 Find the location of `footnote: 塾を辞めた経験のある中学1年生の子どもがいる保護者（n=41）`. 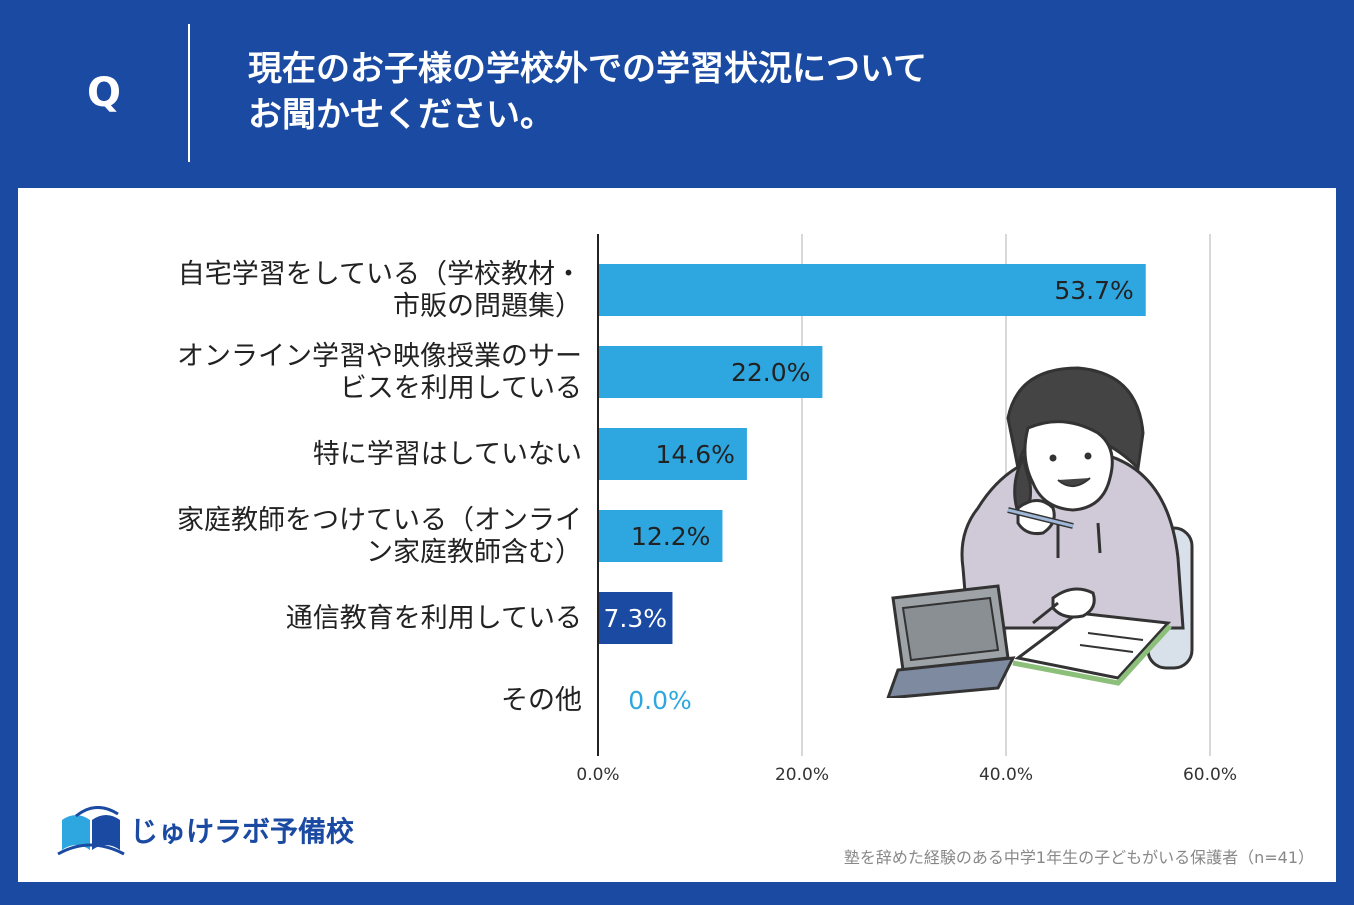

footnote: 塾を辞めた経験のある中学1年生の子どもがいる保護者（n=41） is located at coordinates (1078, 857).